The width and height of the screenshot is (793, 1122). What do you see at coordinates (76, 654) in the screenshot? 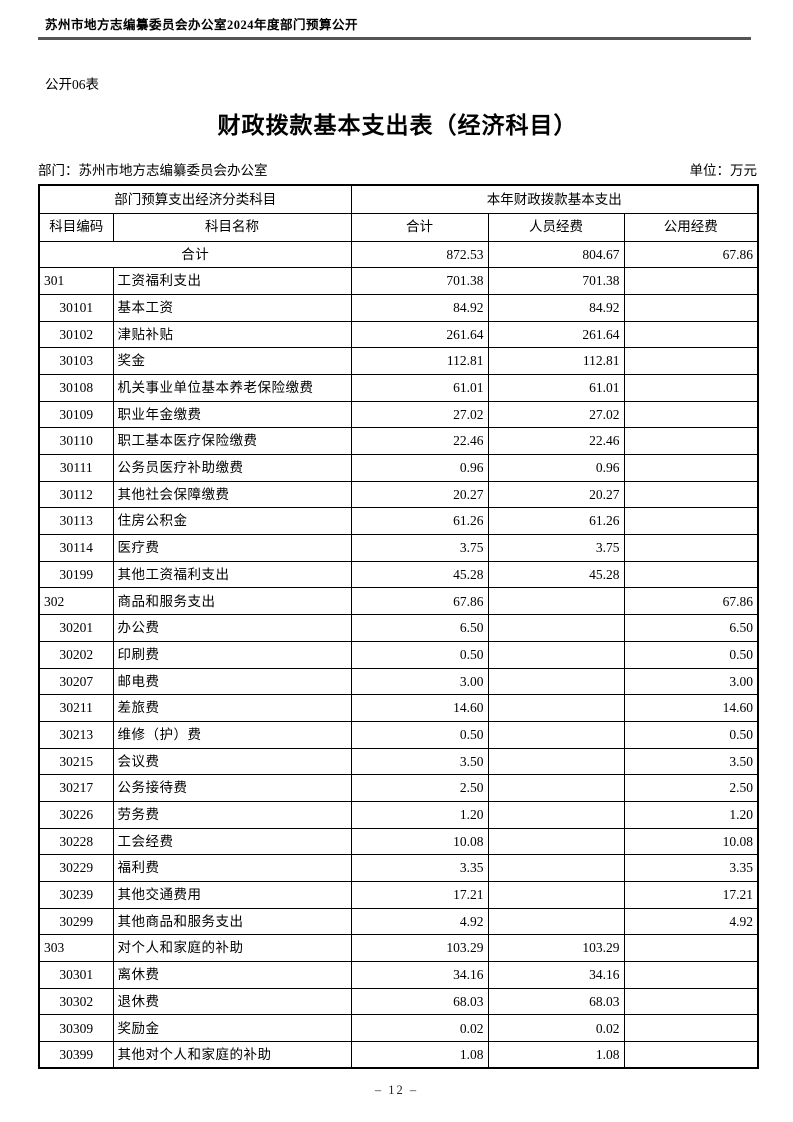
I see `cell-subject-code: 30202` at bounding box center [76, 654].